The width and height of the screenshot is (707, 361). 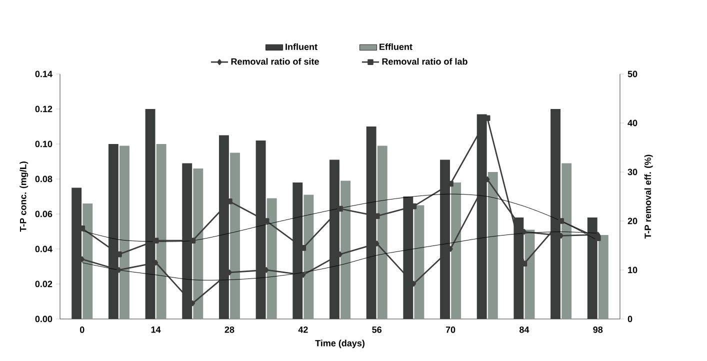 What do you see at coordinates (229, 329) in the screenshot?
I see `x-tick-label: 28` at bounding box center [229, 329].